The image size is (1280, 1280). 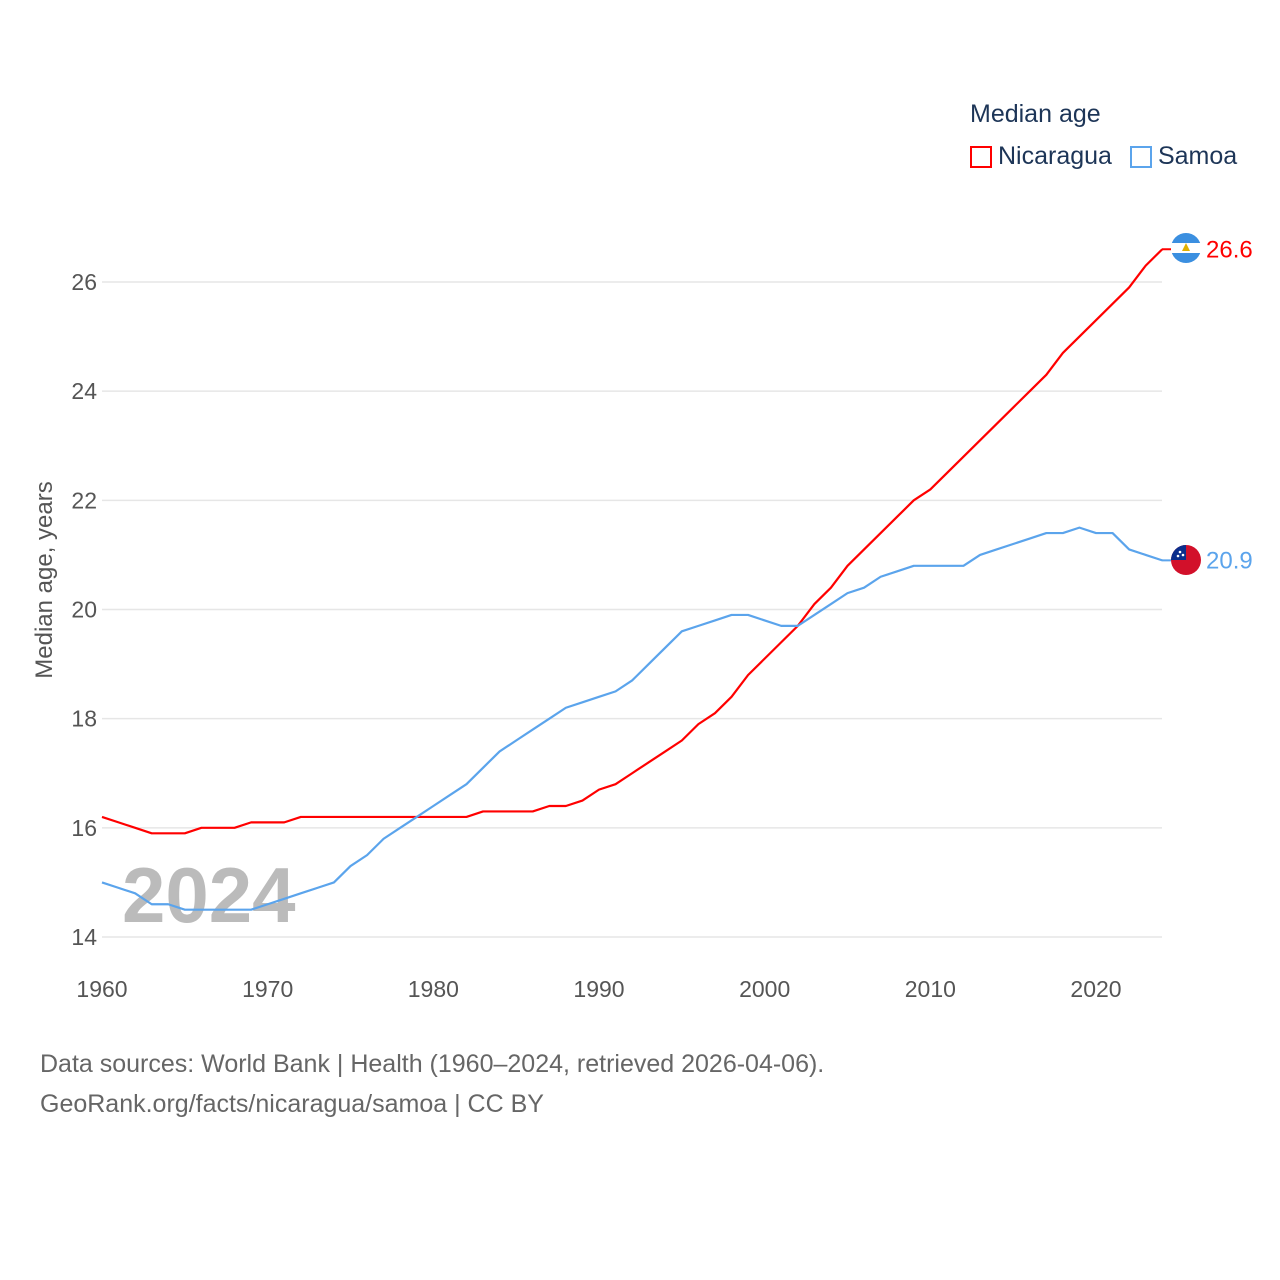 I want to click on x-tick-label: 1990, so click(x=598, y=989).